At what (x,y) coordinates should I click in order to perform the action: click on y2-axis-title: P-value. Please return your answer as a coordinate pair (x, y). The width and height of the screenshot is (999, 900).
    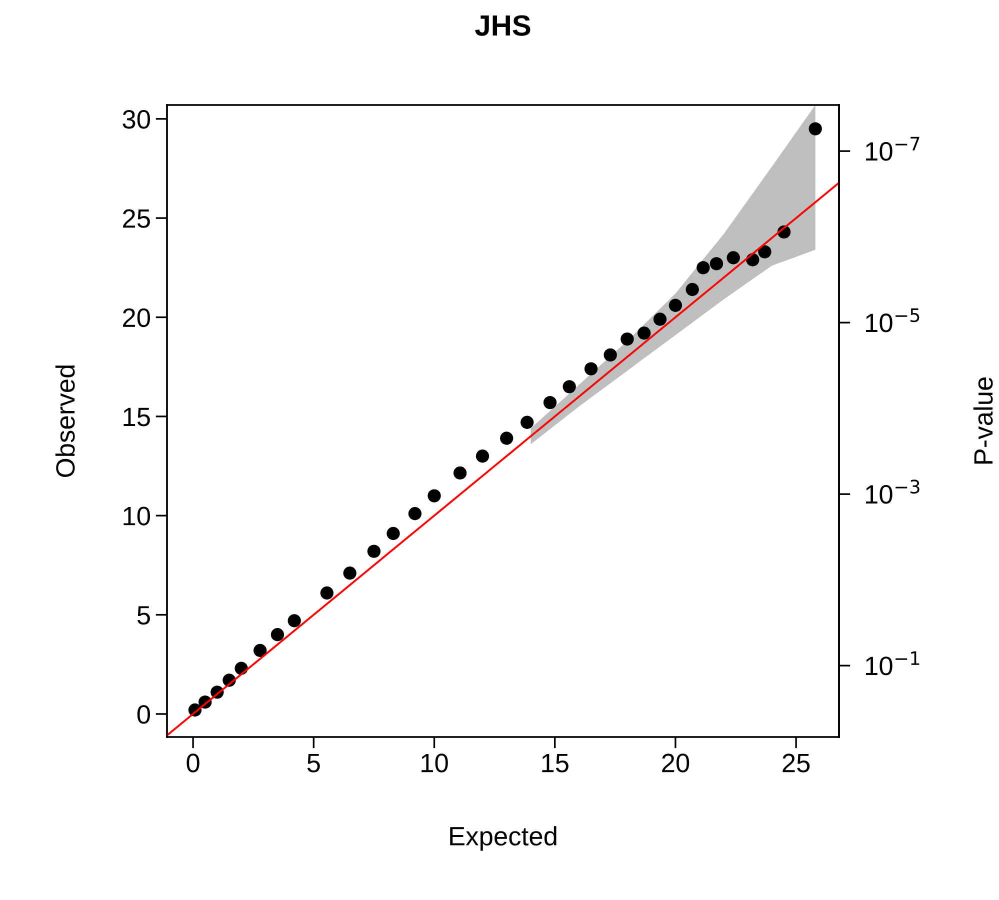
    Looking at the image, I should click on (983, 420).